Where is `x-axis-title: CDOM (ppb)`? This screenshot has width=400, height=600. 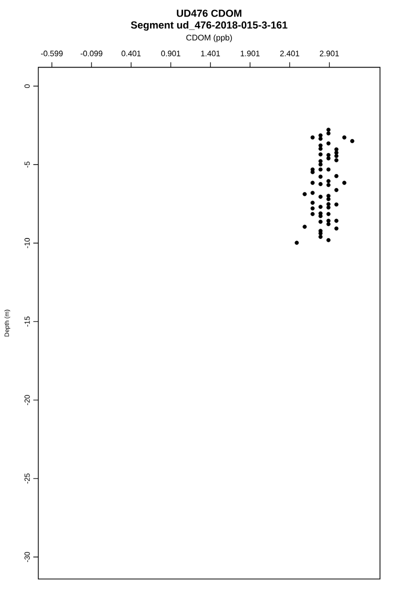 x-axis-title: CDOM (ppb) is located at coordinates (209, 38).